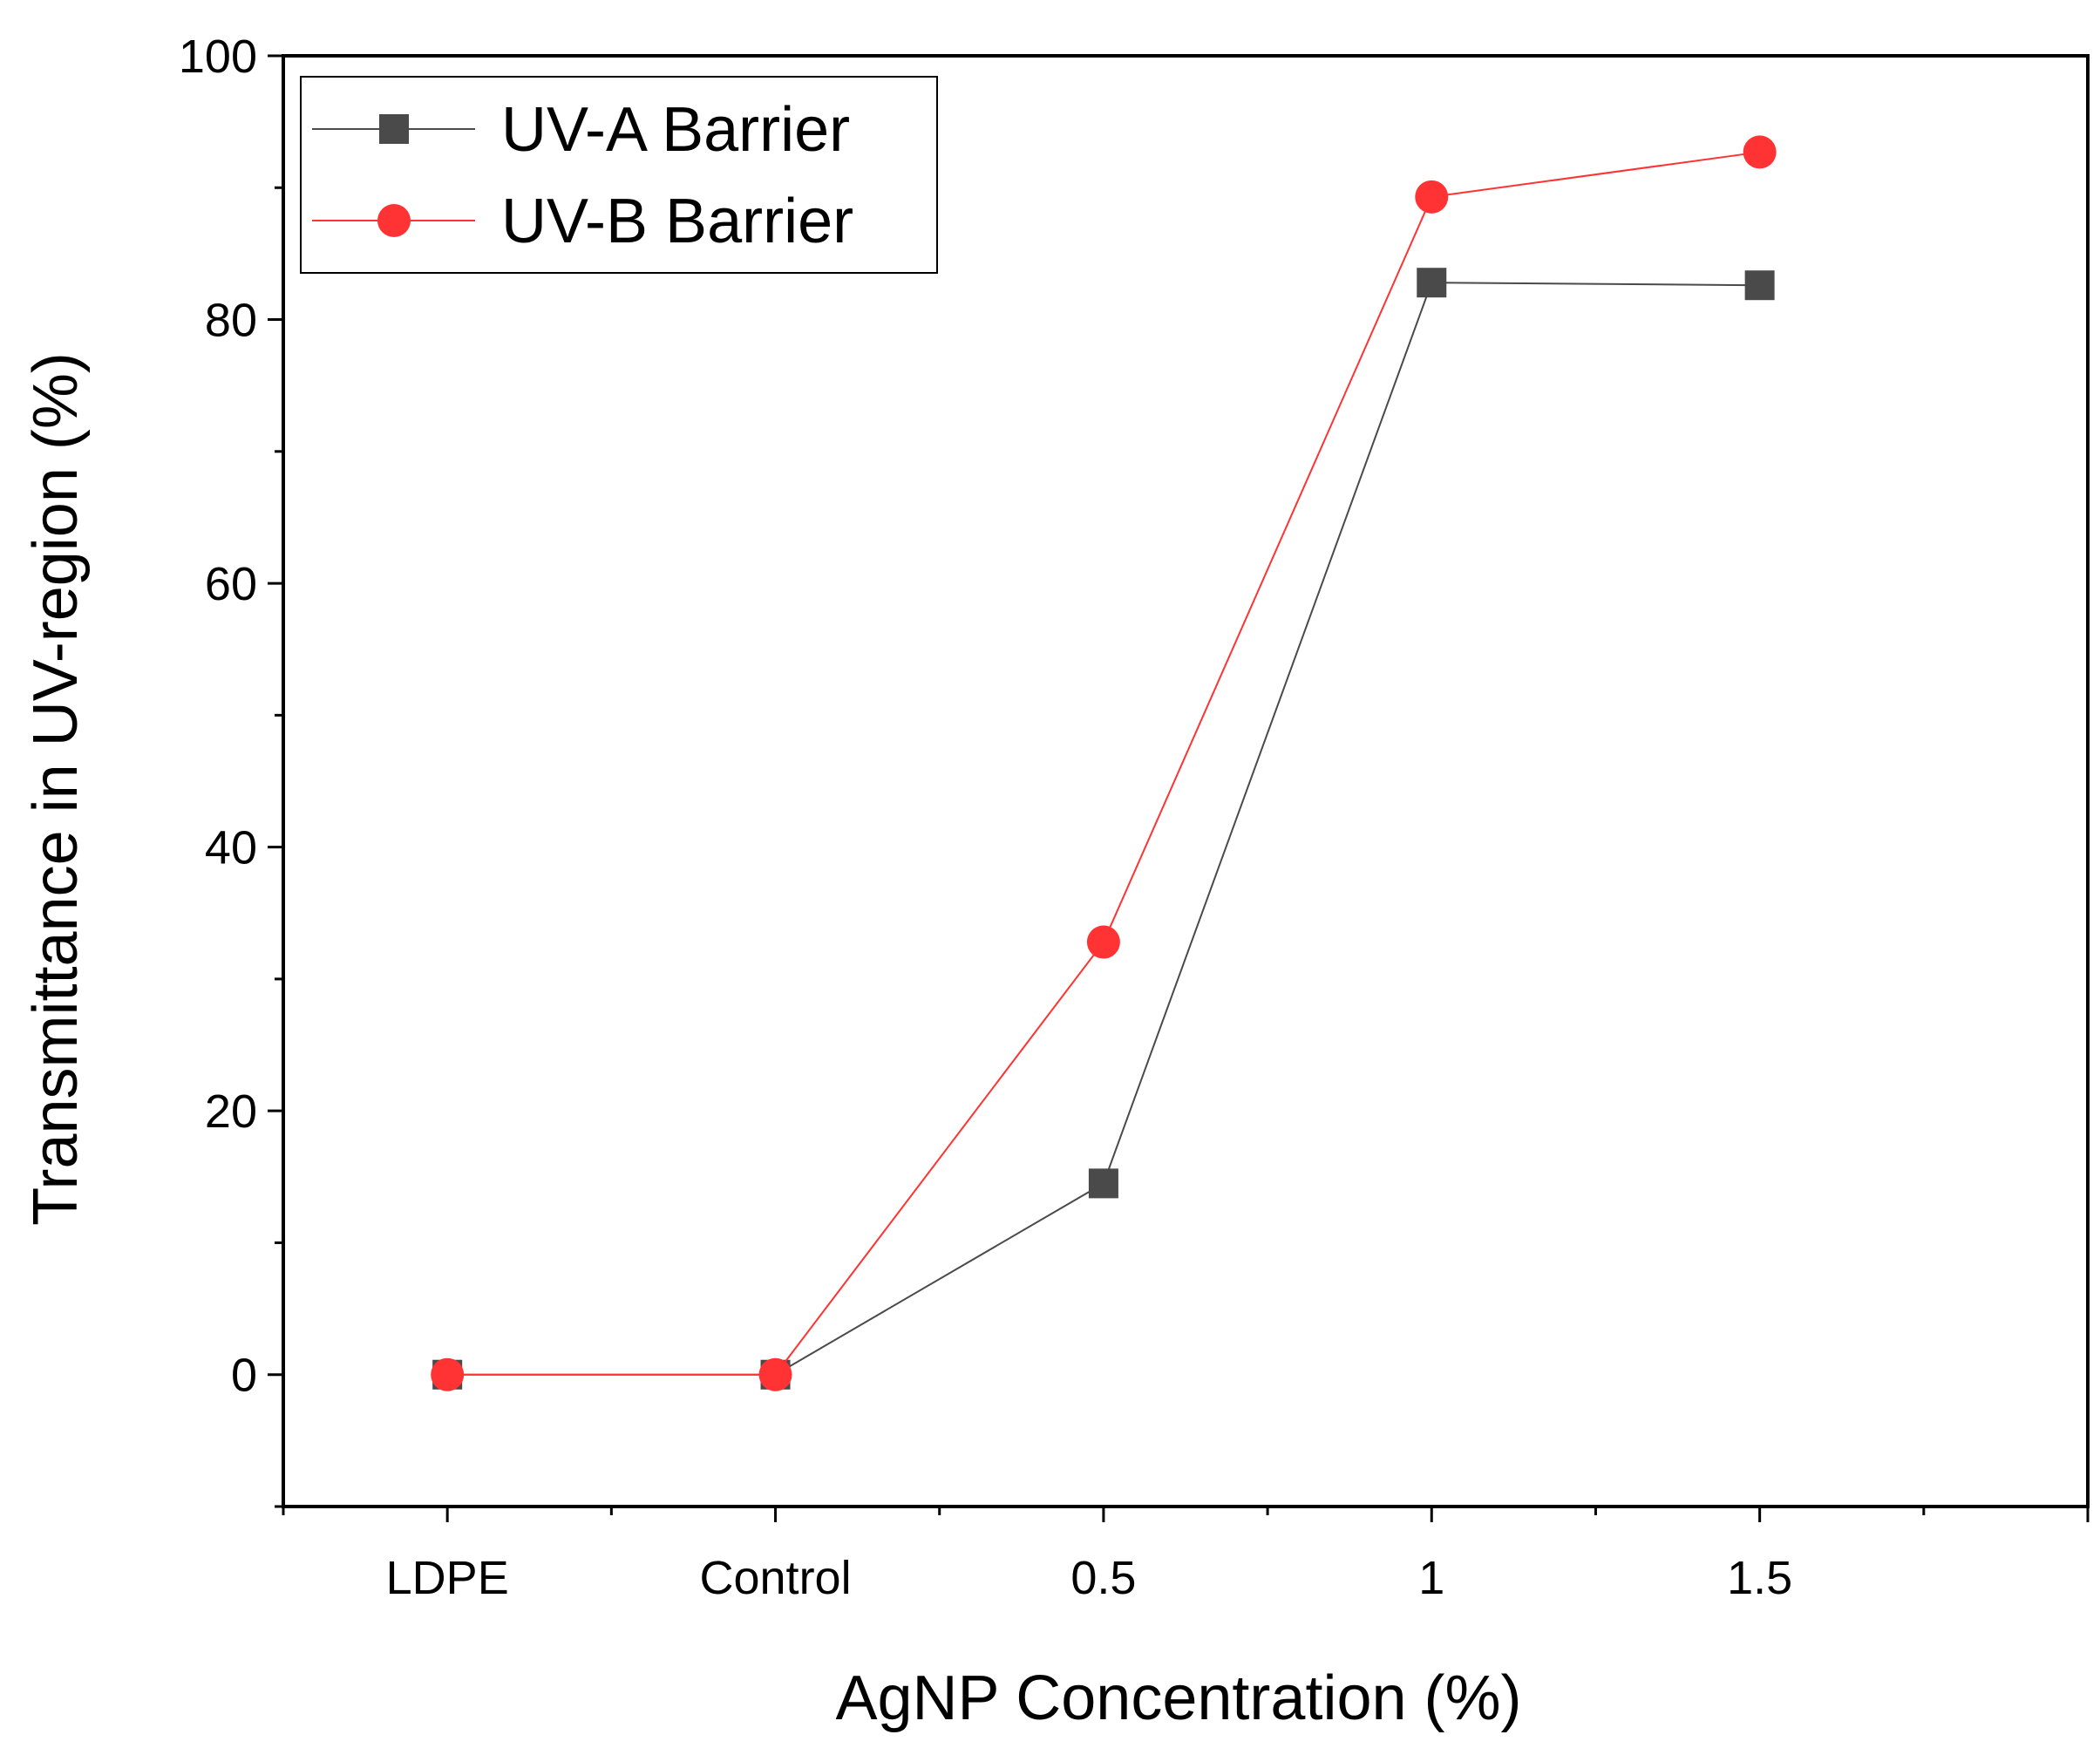  What do you see at coordinates (1760, 1578) in the screenshot?
I see `x-tick-label: 1.5` at bounding box center [1760, 1578].